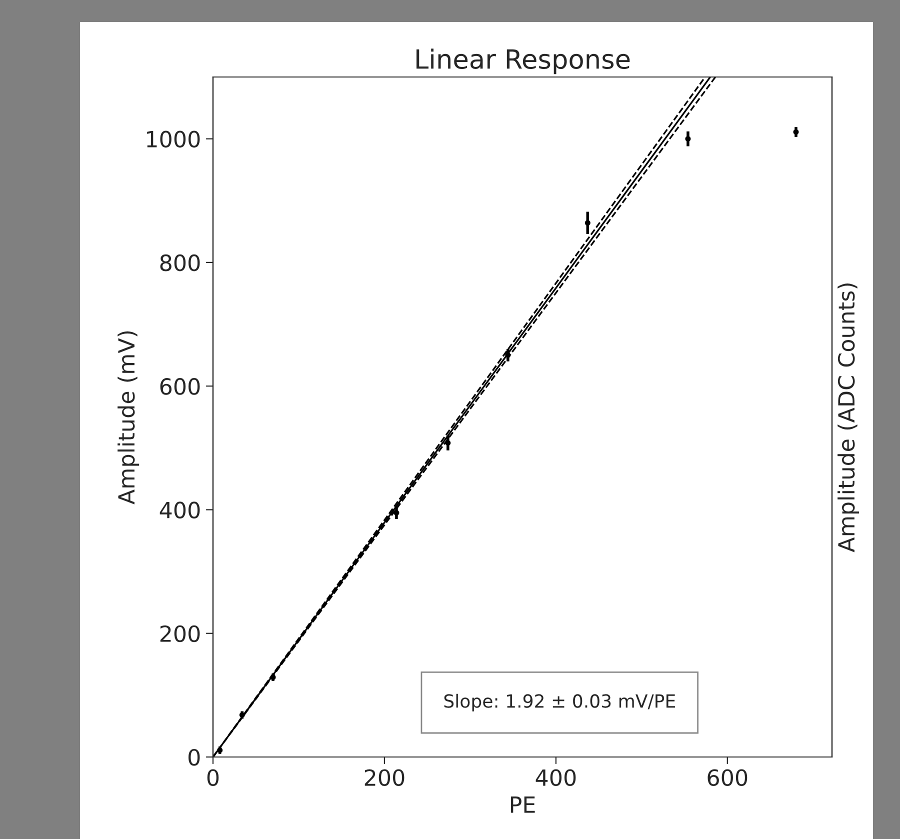 The height and width of the screenshot is (839, 900). I want to click on y-tick-label: 400, so click(180, 510).